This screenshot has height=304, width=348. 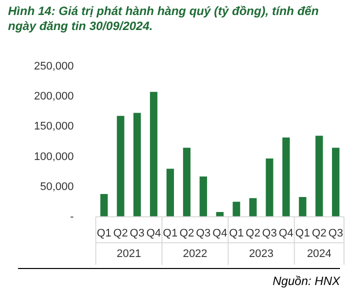 I want to click on text: 2023, so click(x=261, y=254).